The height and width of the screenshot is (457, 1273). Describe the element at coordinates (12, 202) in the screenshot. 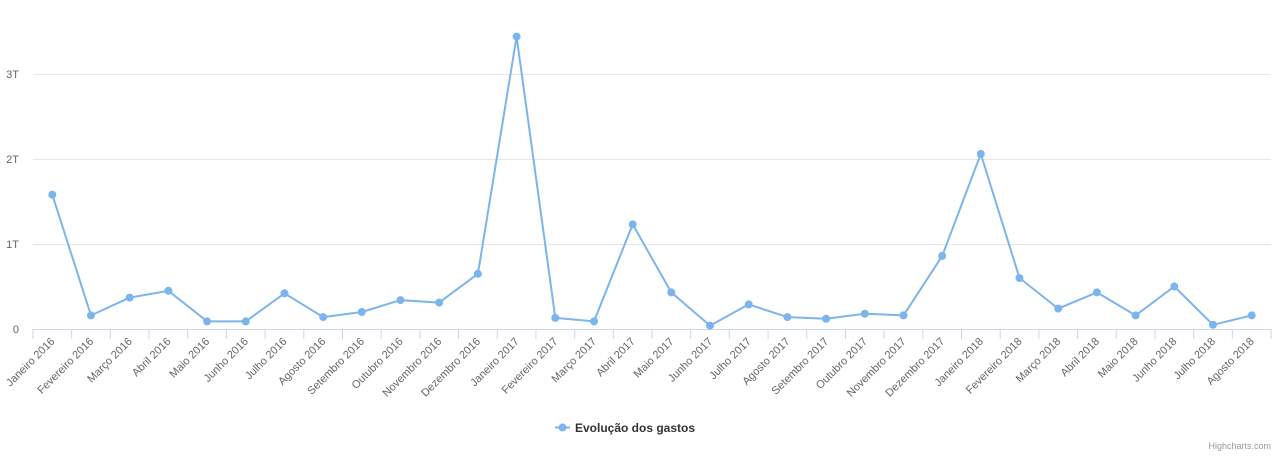

I see `y-axis: 0 1T 2T 3T` at that location.